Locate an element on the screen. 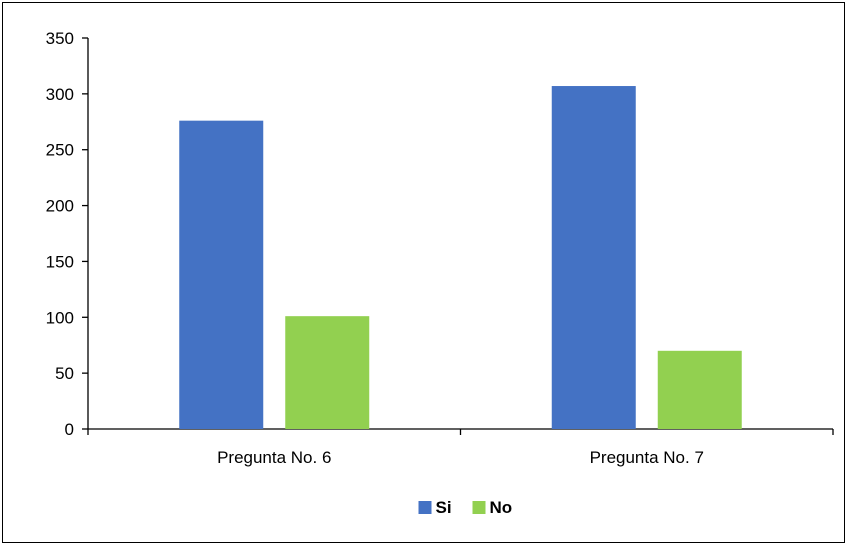  legend-swatch-si is located at coordinates (425, 507).